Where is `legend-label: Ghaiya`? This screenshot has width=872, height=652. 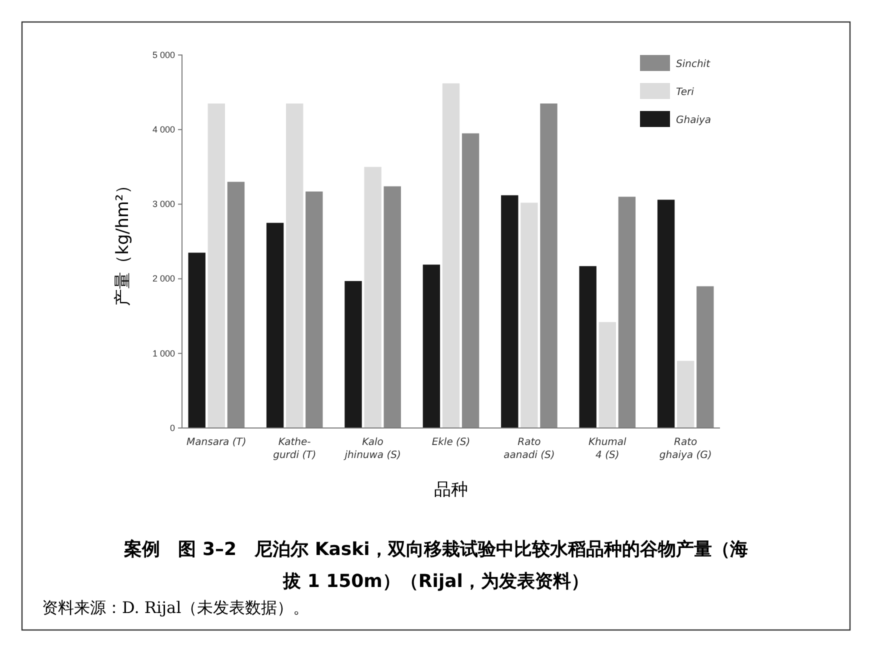
legend-label: Ghaiya is located at coordinates (694, 120).